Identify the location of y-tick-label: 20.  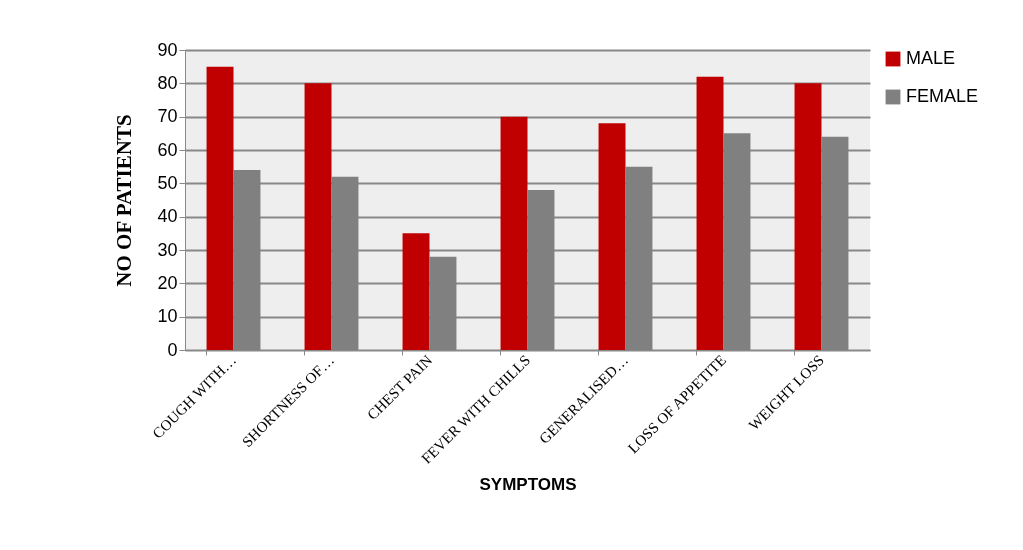
(167, 282).